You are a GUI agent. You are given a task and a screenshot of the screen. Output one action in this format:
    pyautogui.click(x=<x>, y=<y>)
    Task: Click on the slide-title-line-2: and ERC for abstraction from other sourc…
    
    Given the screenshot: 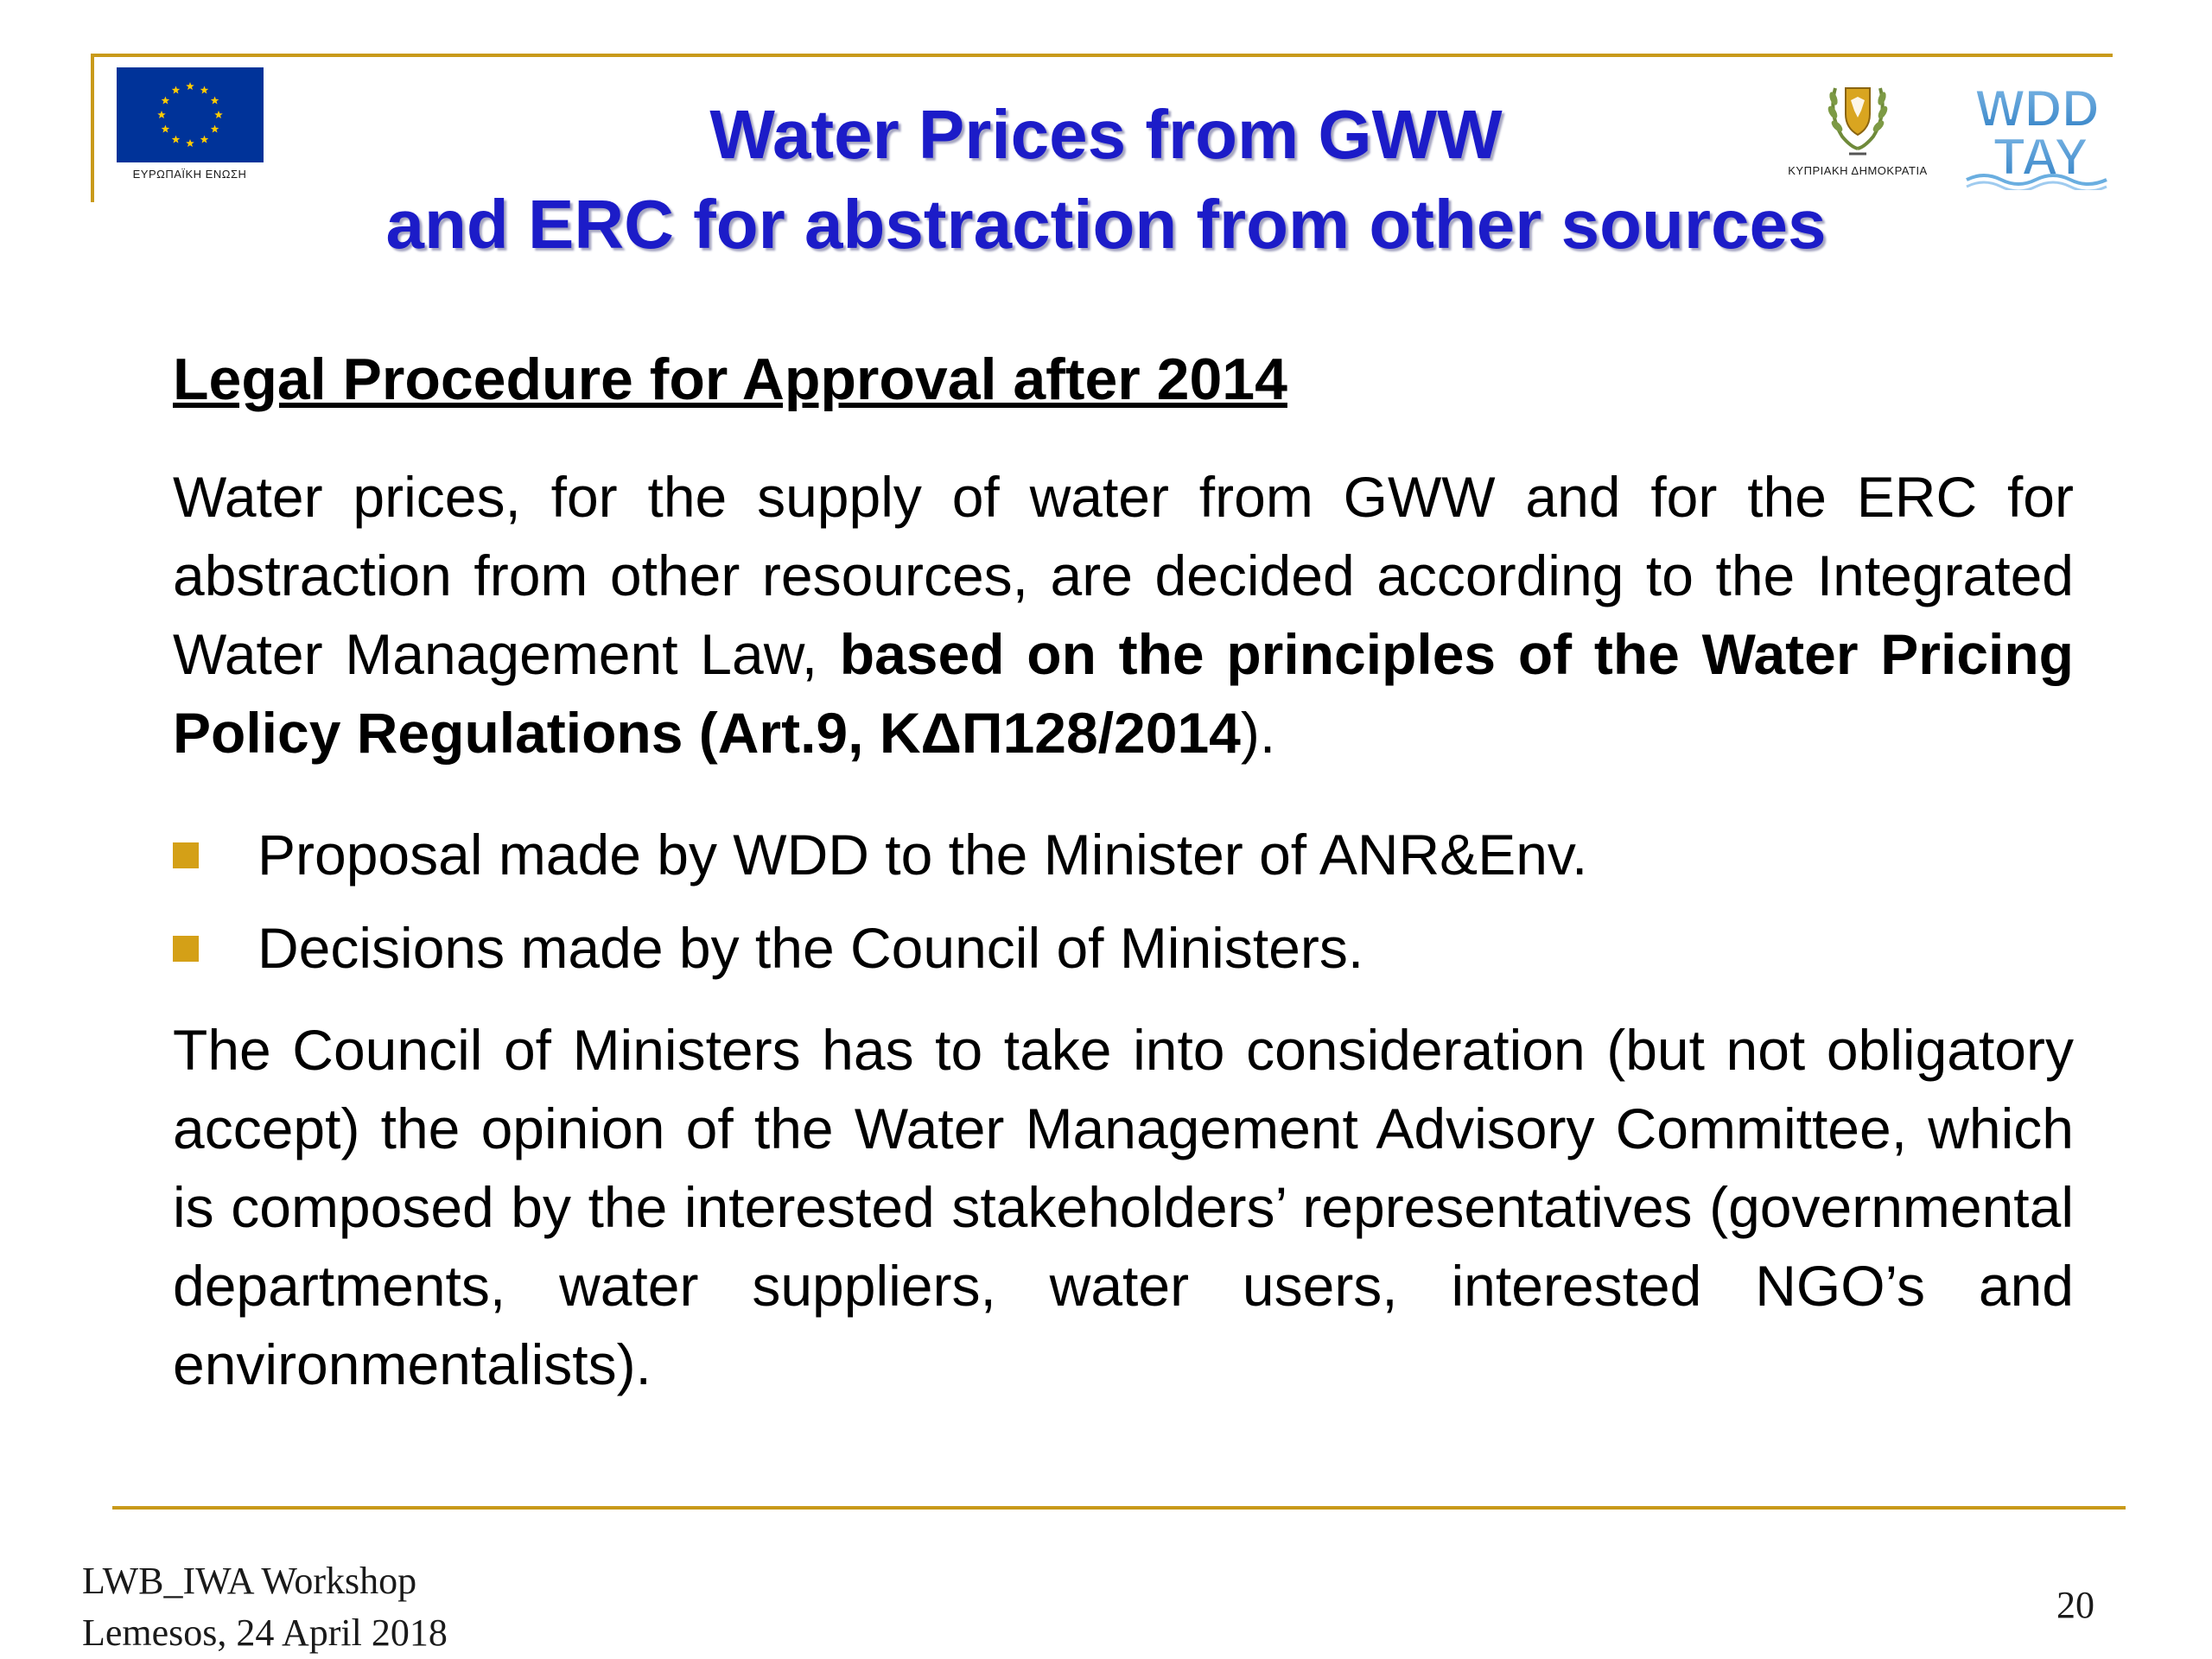 What is the action you would take?
    pyautogui.click(x=1106, y=224)
    